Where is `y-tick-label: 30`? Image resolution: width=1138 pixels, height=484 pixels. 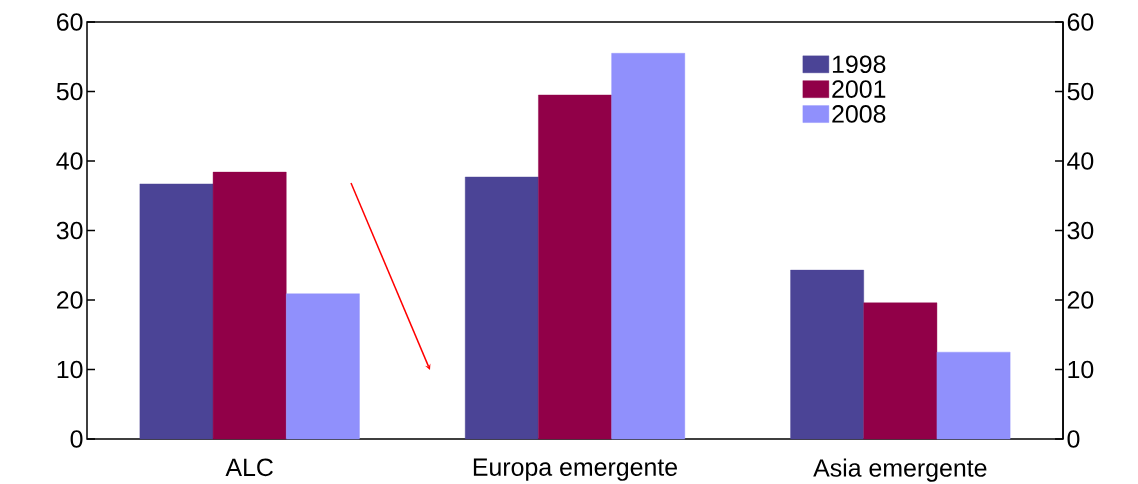
y-tick-label: 30 is located at coordinates (69, 230).